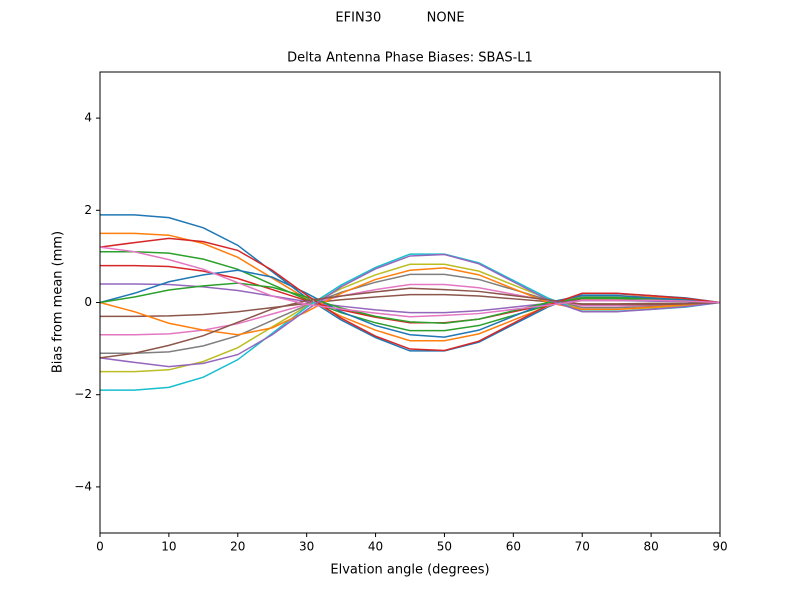 This screenshot has width=800, height=600. I want to click on y-tick-label: 2, so click(88, 210).